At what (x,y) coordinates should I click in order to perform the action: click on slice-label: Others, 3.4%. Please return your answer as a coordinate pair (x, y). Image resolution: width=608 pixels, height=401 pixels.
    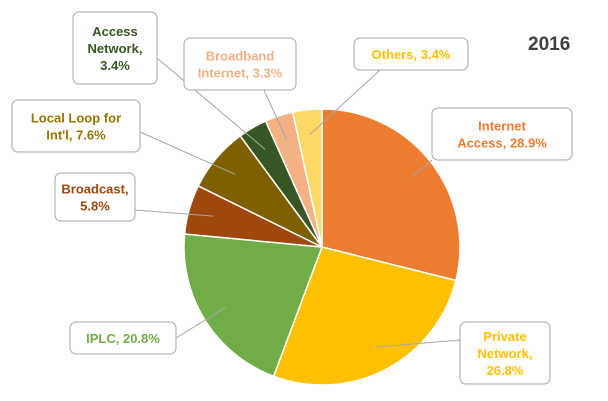
    Looking at the image, I should click on (411, 54).